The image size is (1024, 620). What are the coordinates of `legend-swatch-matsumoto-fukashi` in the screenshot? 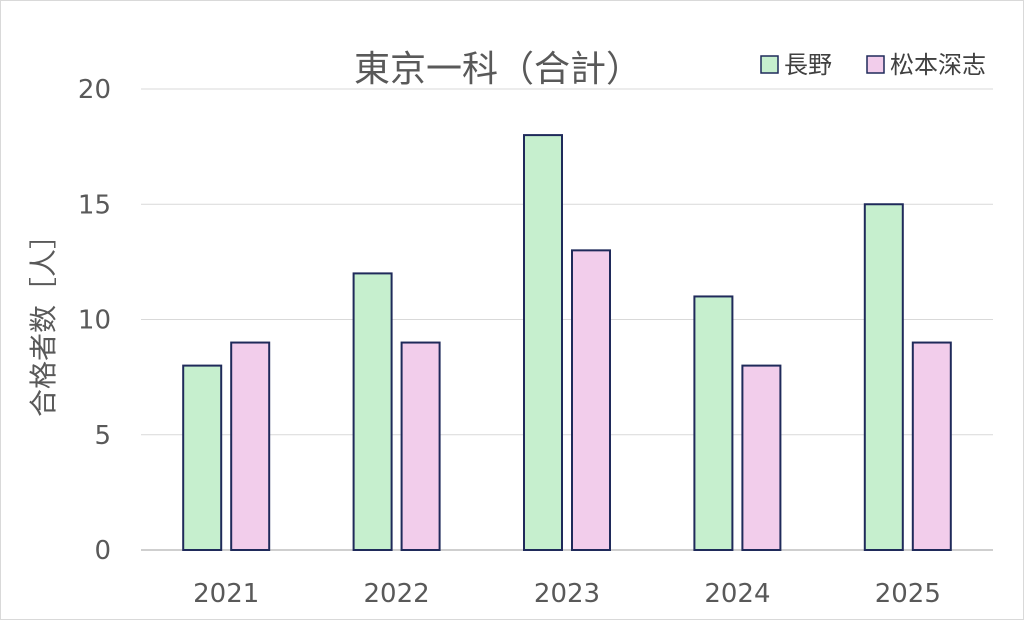 It's located at (875, 64).